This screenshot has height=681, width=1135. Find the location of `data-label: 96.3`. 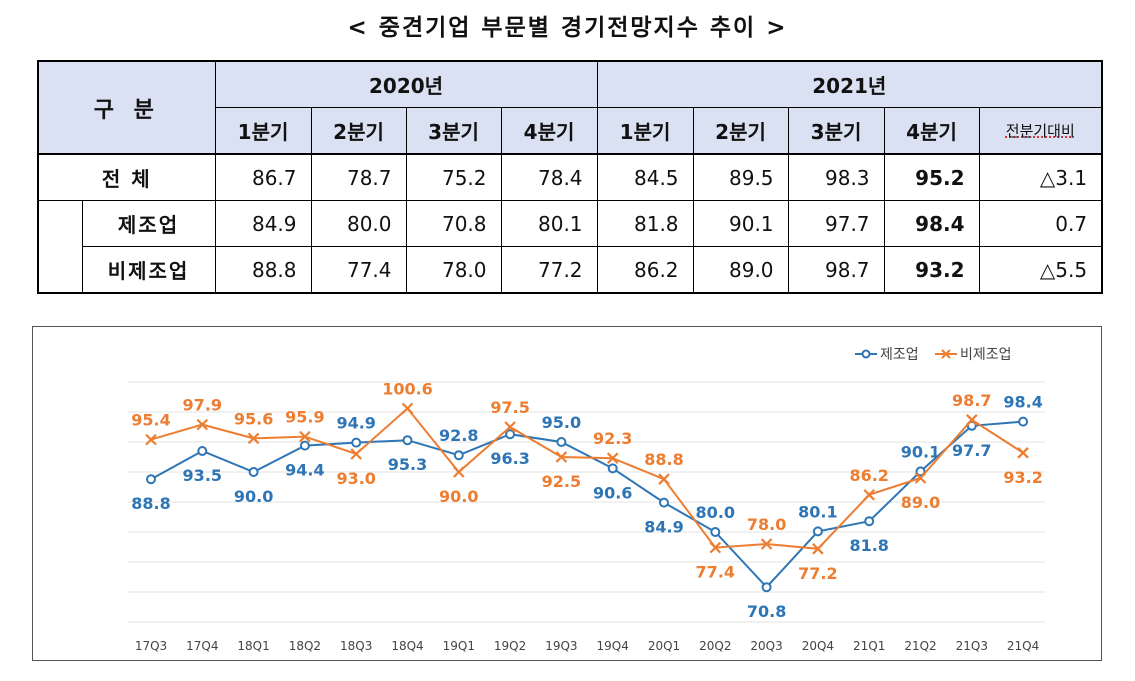

data-label: 96.3 is located at coordinates (509, 458).